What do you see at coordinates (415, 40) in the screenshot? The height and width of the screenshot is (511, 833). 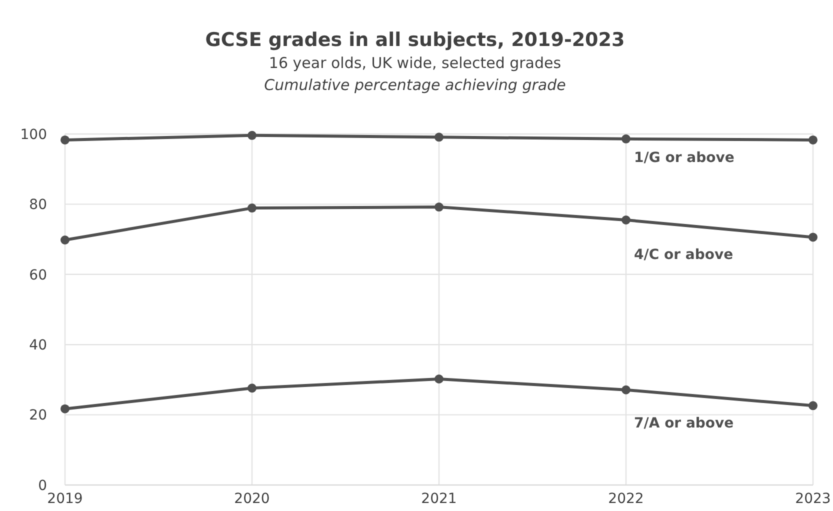 I see `chart-title: GCSE grades in all subjects, 2019-2023` at bounding box center [415, 40].